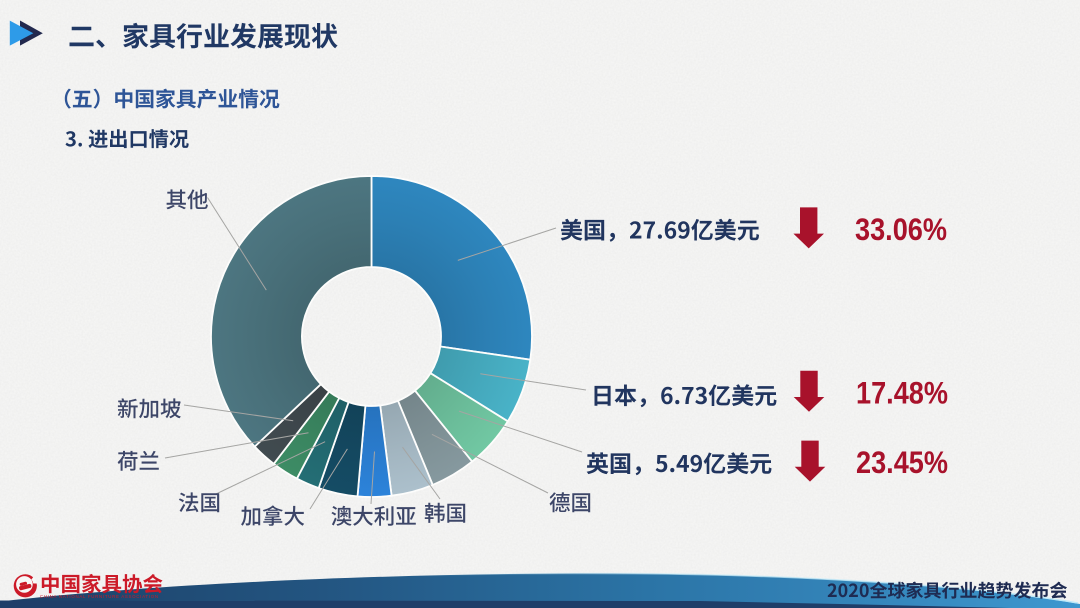 This screenshot has height=608, width=1080. What do you see at coordinates (902, 462) in the screenshot?
I see `svg-text: 23.45%` at bounding box center [902, 462].